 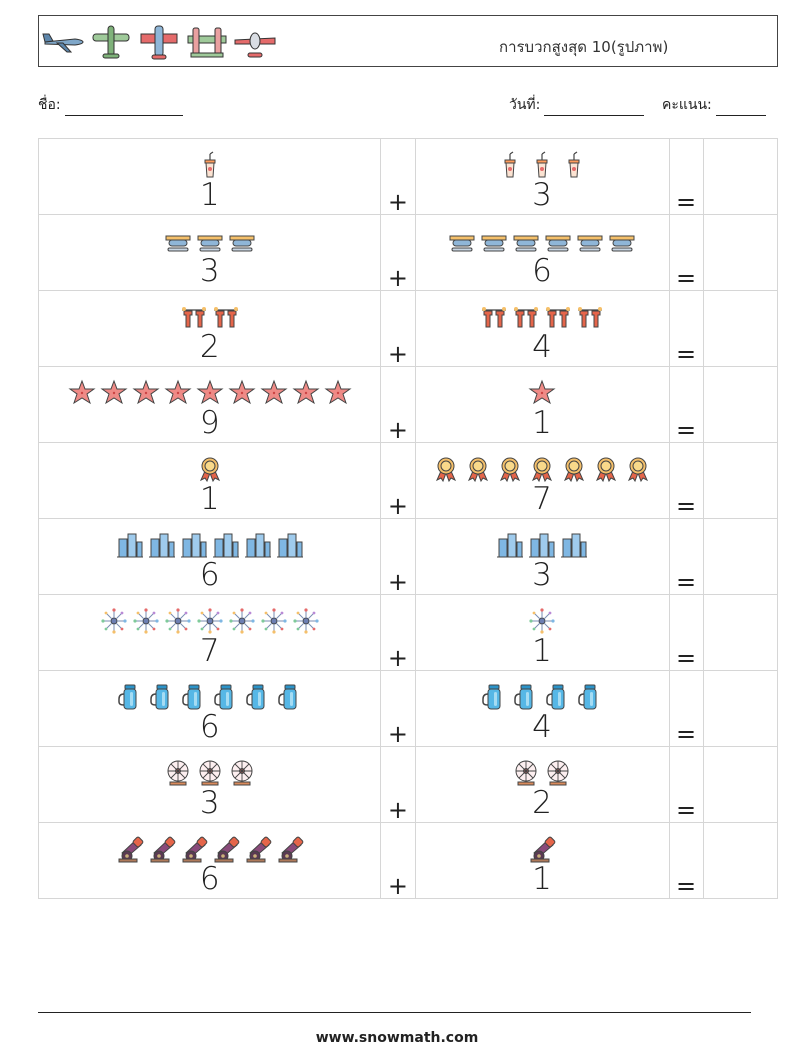 What do you see at coordinates (408, 328) in the screenshot?
I see `problem-row: 2 +4 =` at bounding box center [408, 328].